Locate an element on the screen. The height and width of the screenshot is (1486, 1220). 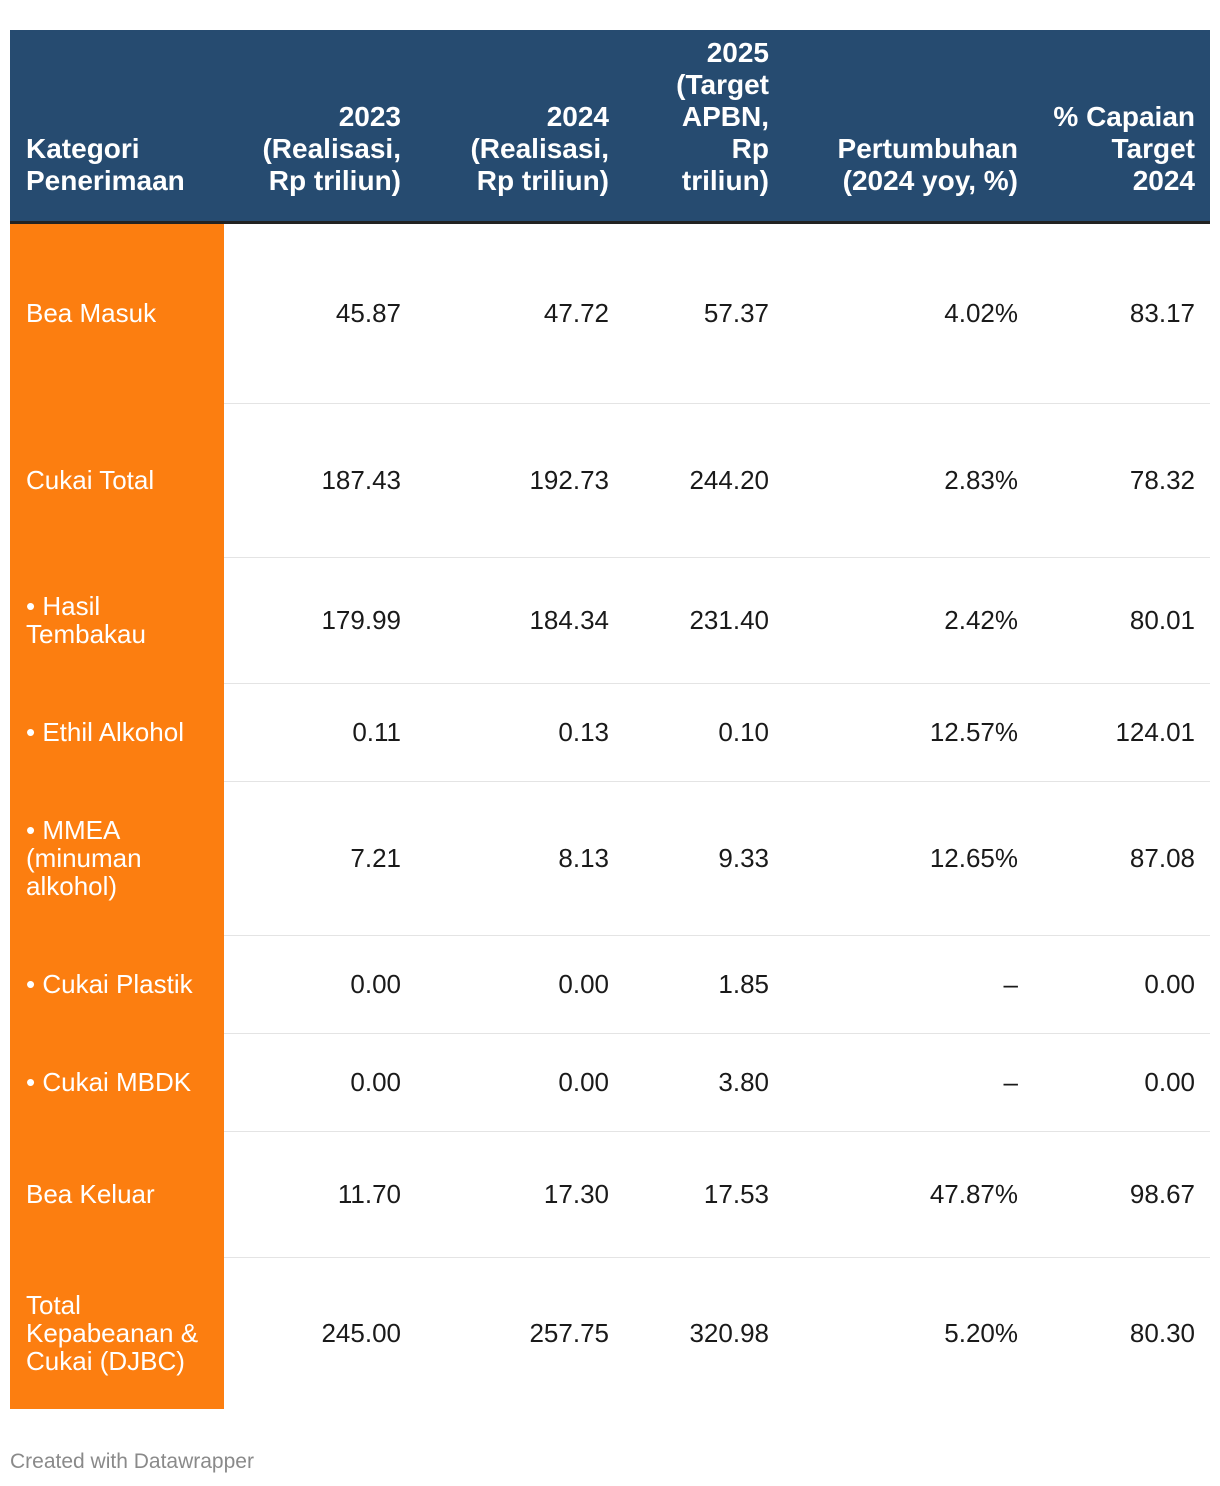
column-header-2023: 2023 (Realisasi, Rp triliun) is located at coordinates (320, 127).